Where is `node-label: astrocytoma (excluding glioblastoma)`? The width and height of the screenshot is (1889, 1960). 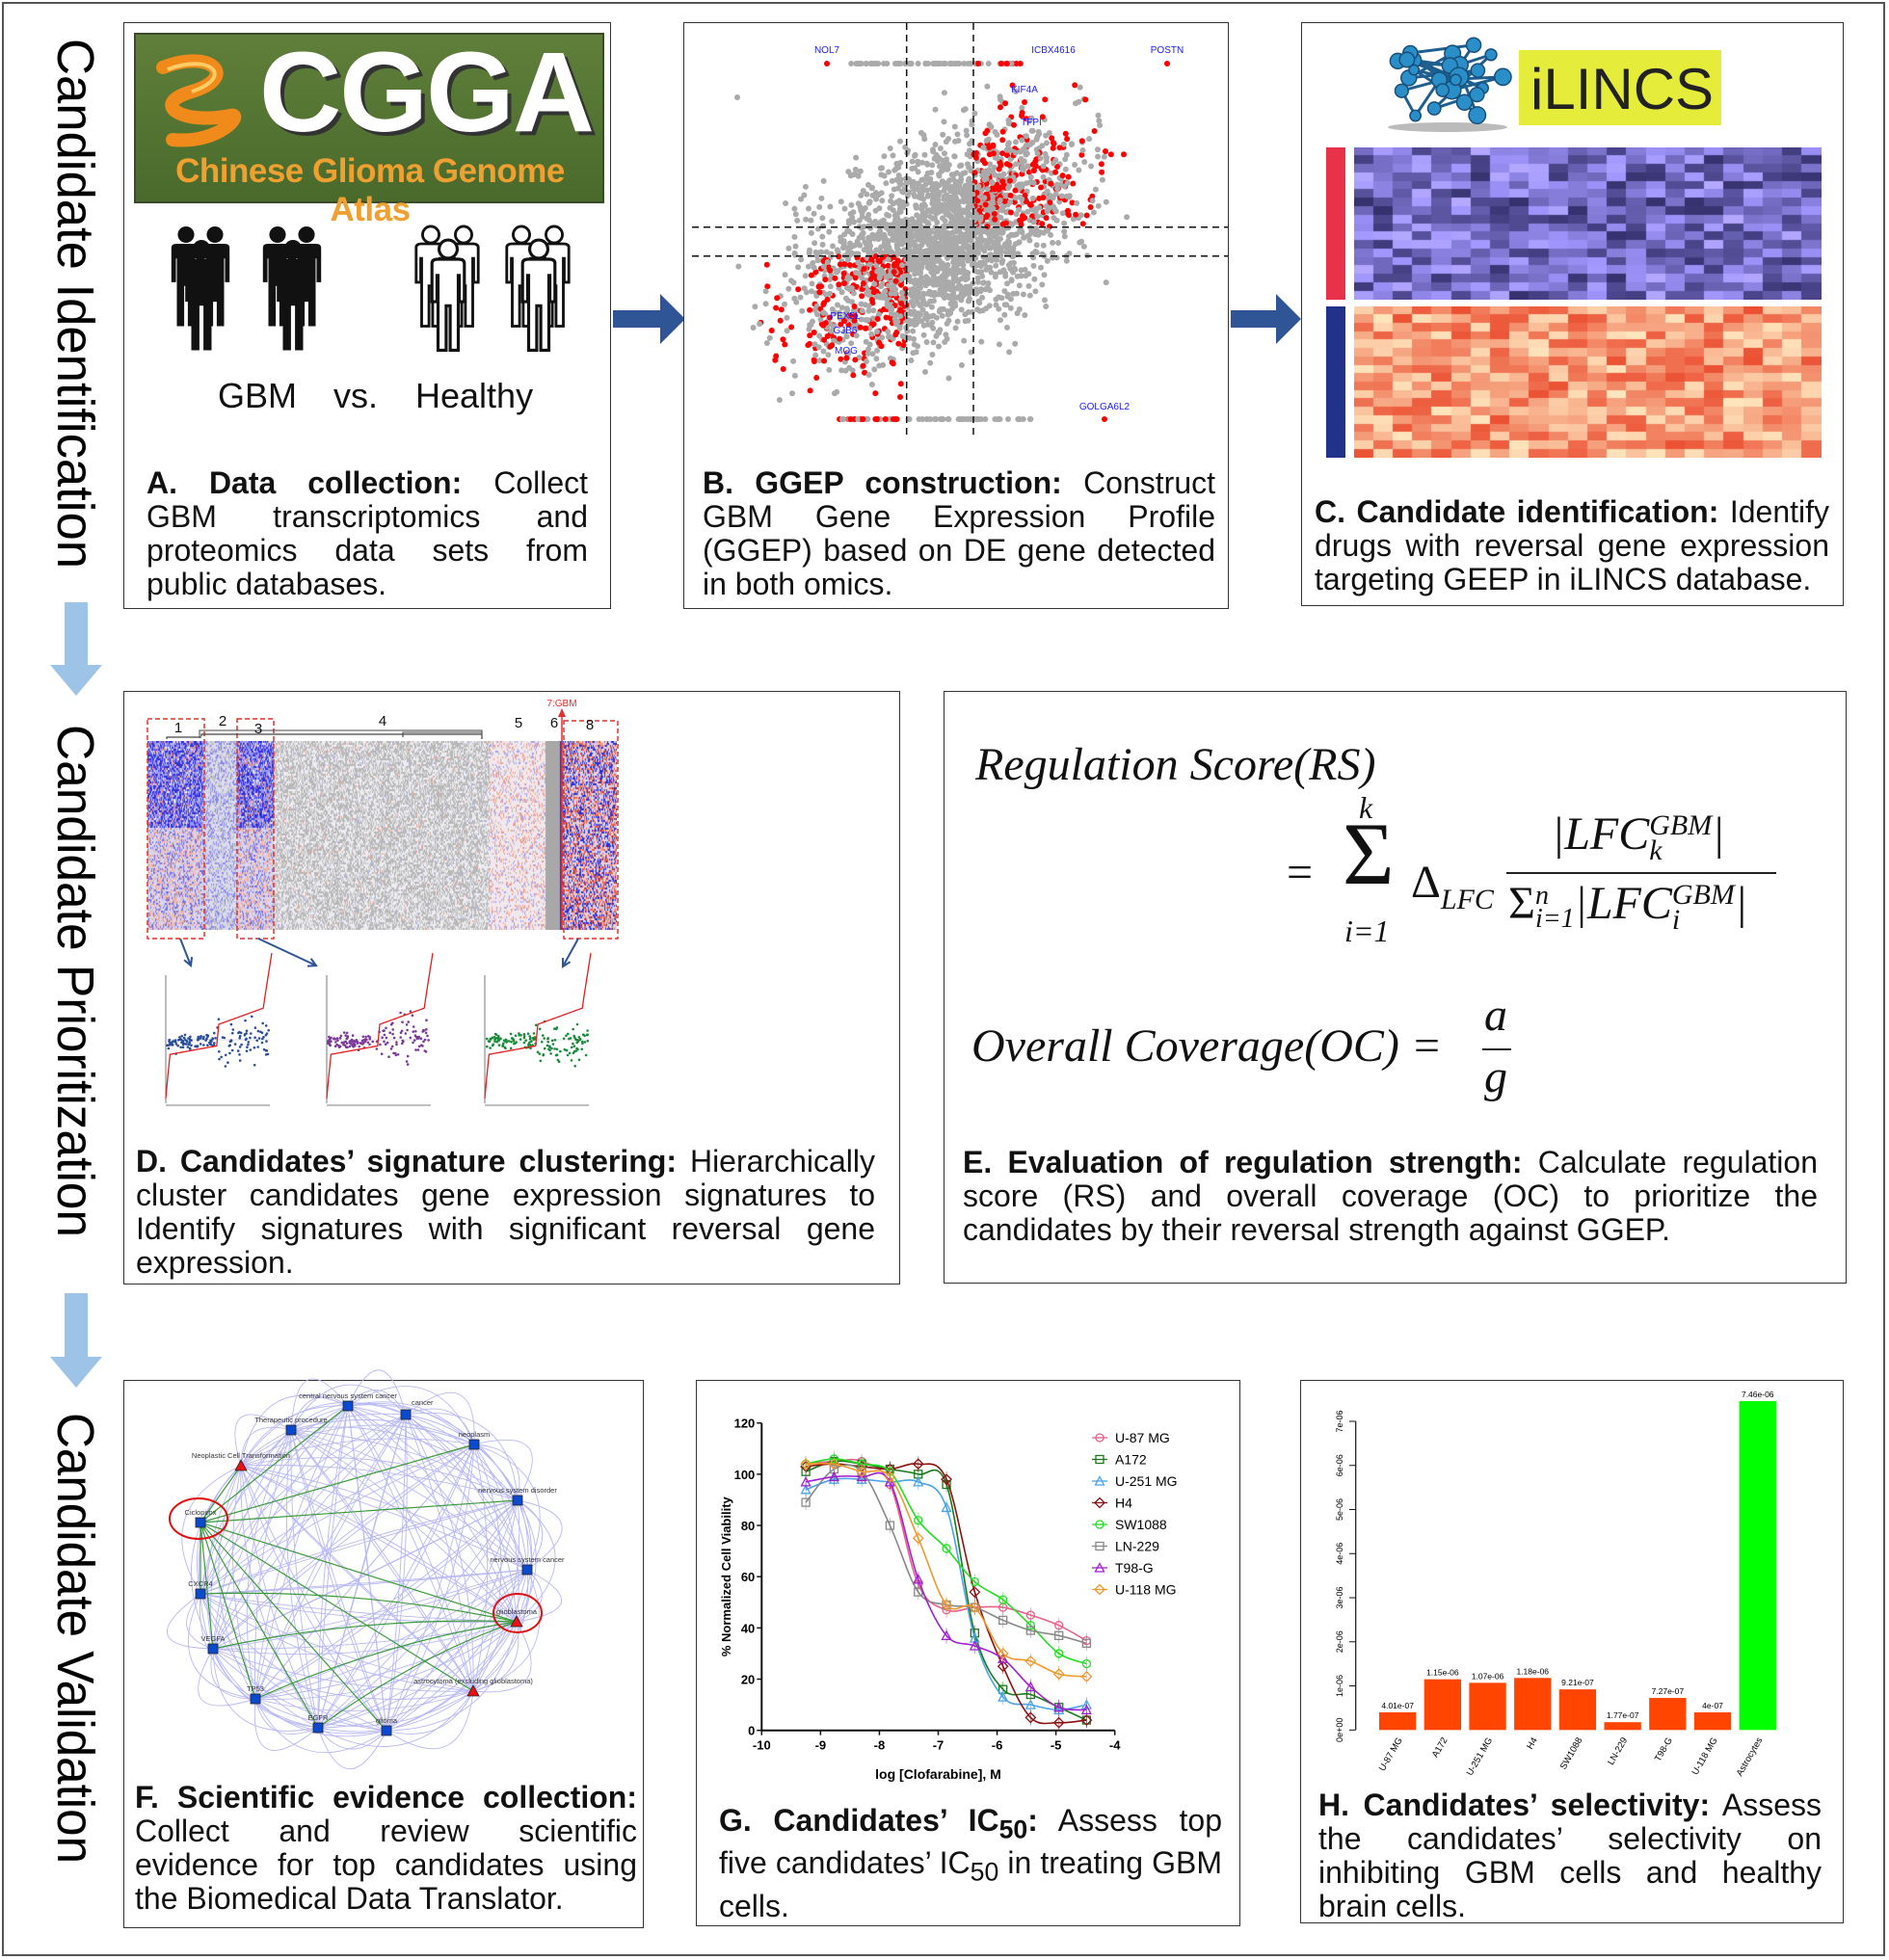
node-label: astrocytoma (excluding glioblastoma) is located at coordinates (473, 1681).